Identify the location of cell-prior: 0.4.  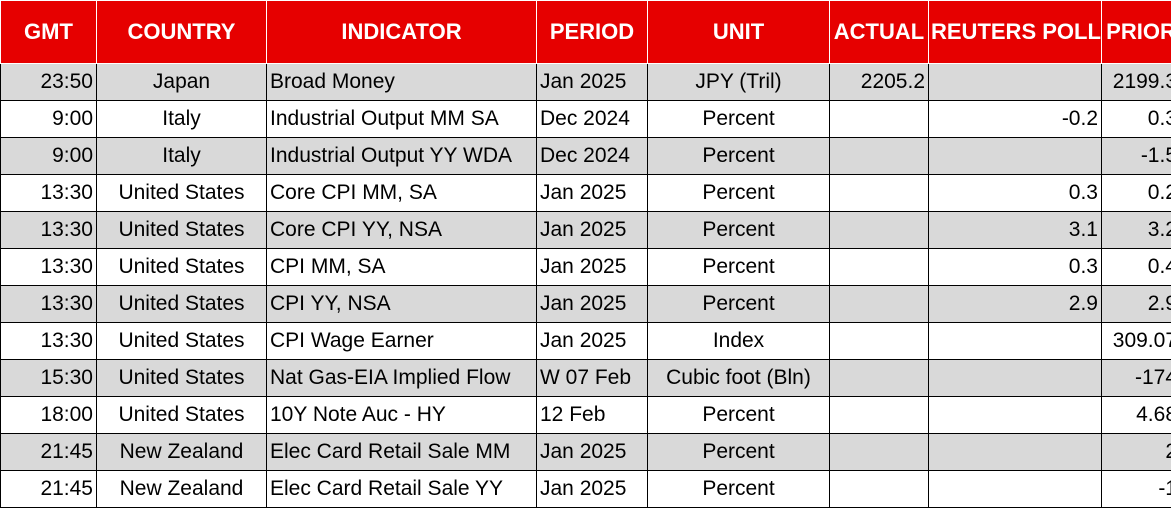
(1136, 267).